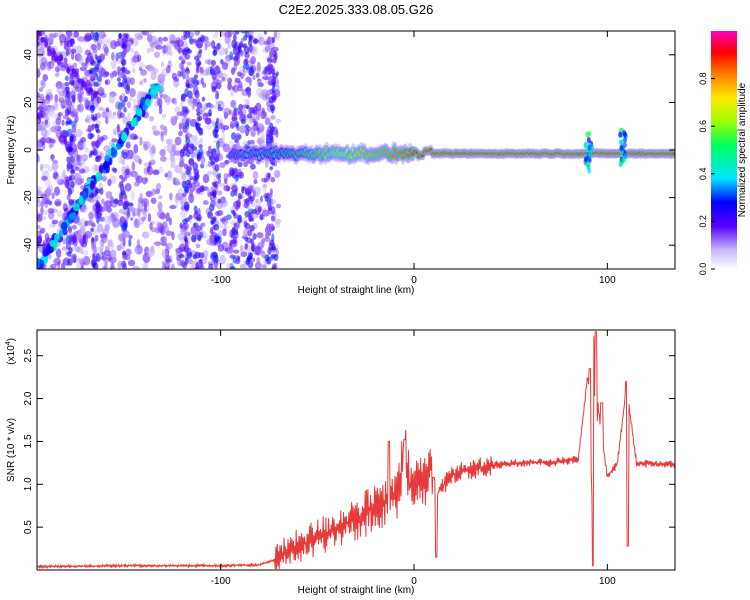  I want to click on snr-scale-label: (x104), so click(11, 351).